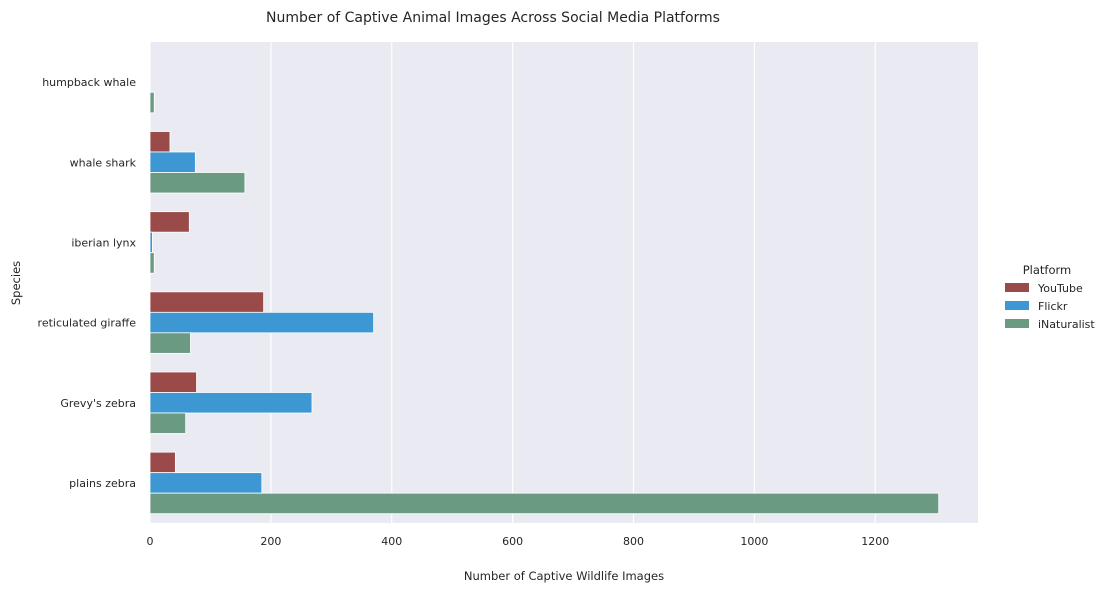 Image resolution: width=1107 pixels, height=597 pixels. What do you see at coordinates (1060, 288) in the screenshot?
I see `legend-label-youtube: YouTube` at bounding box center [1060, 288].